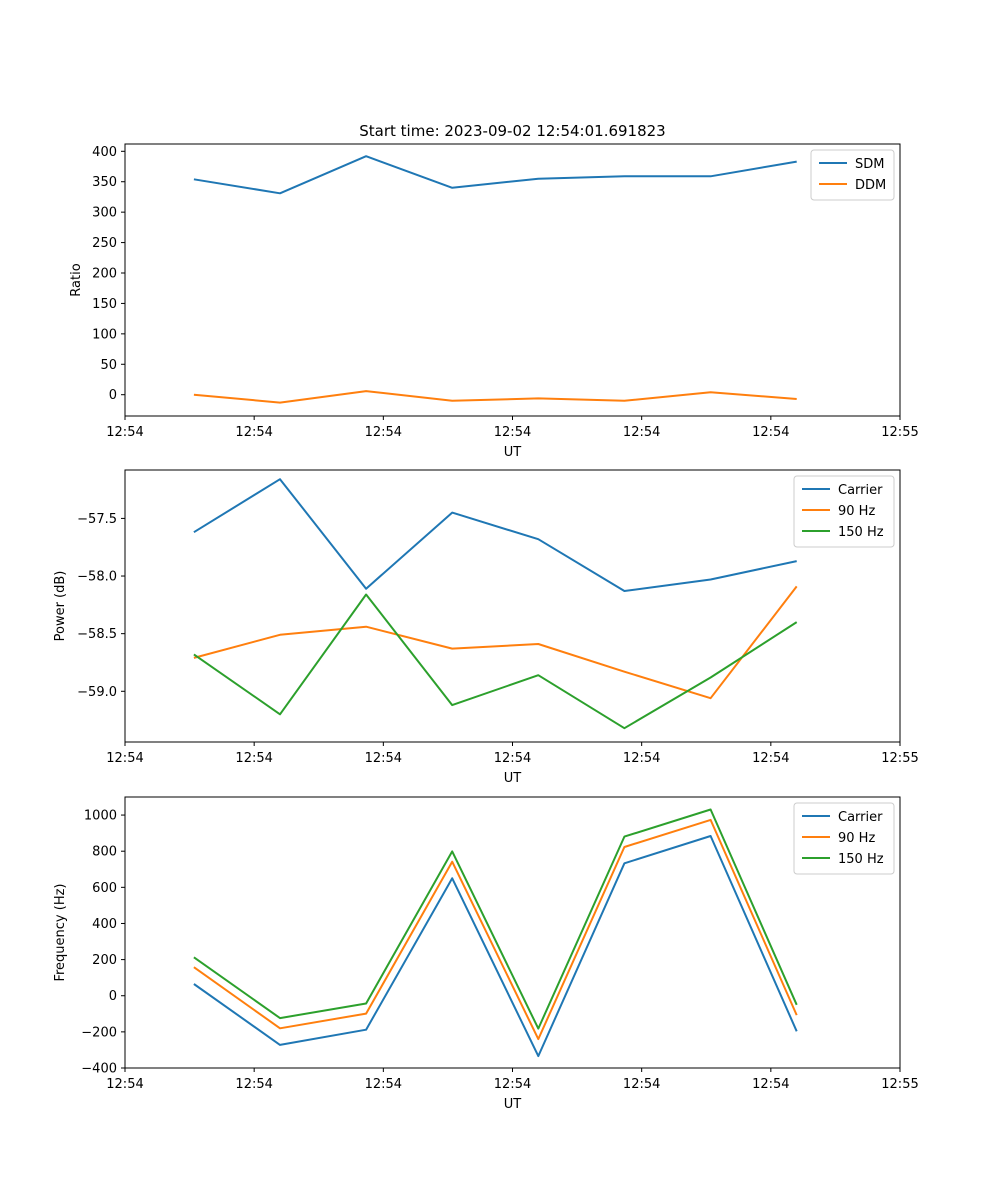 The height and width of the screenshot is (1200, 1000). I want to click on legend-label: SDM, so click(869, 164).